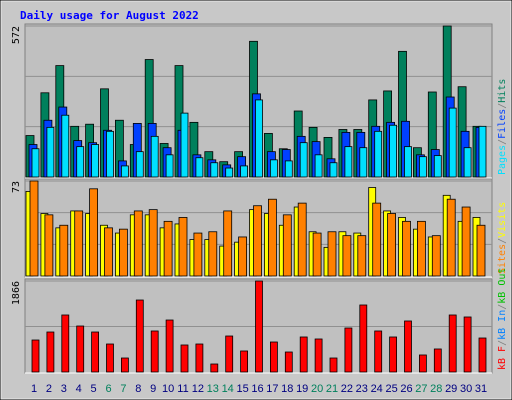 The image size is (512, 400). I want to click on x-tick-label: 26, so click(406, 389).